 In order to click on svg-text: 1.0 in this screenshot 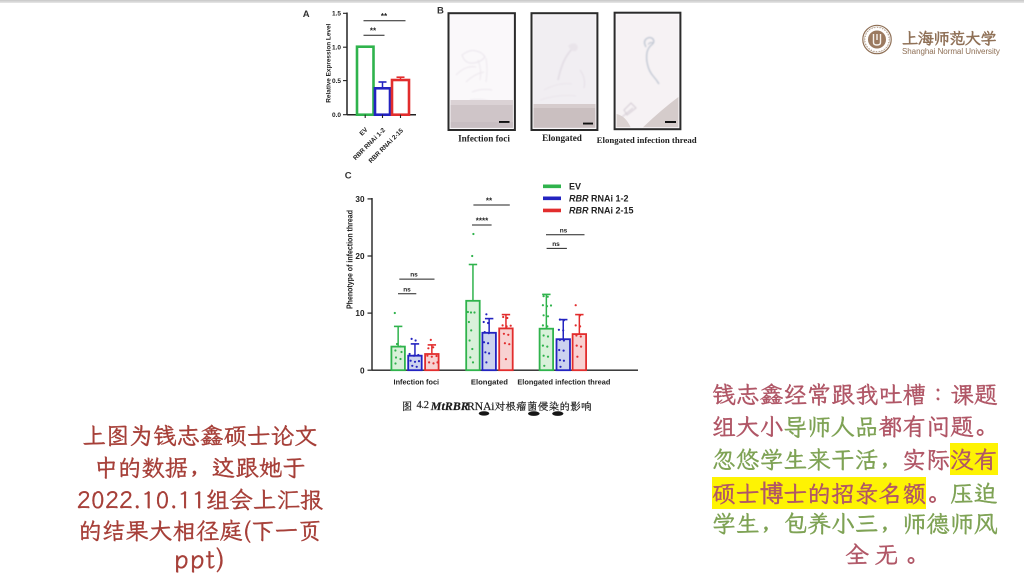, I will do `click(336, 47)`.